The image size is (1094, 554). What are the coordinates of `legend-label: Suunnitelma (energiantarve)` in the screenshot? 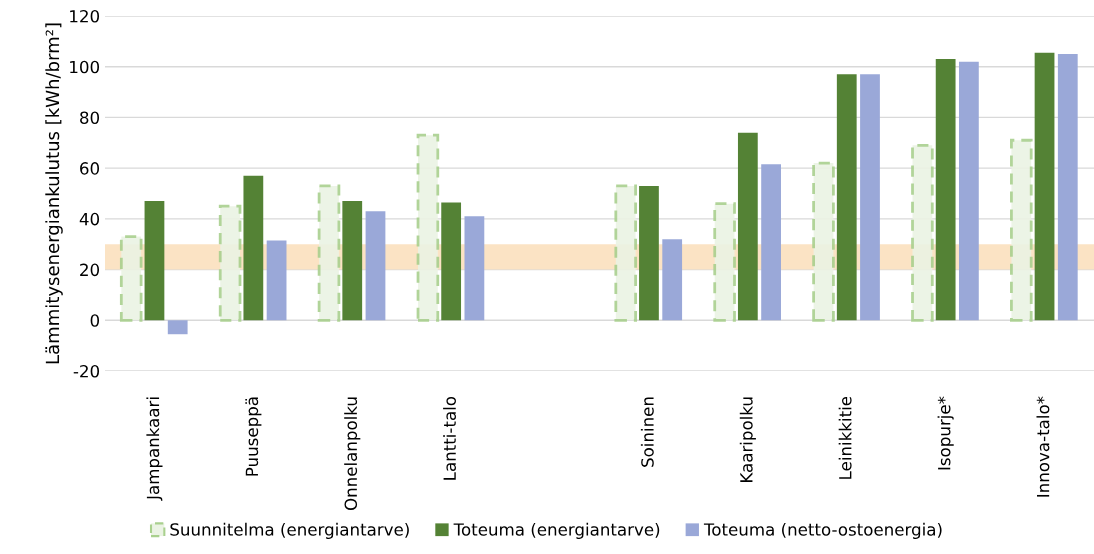 It's located at (289, 530).